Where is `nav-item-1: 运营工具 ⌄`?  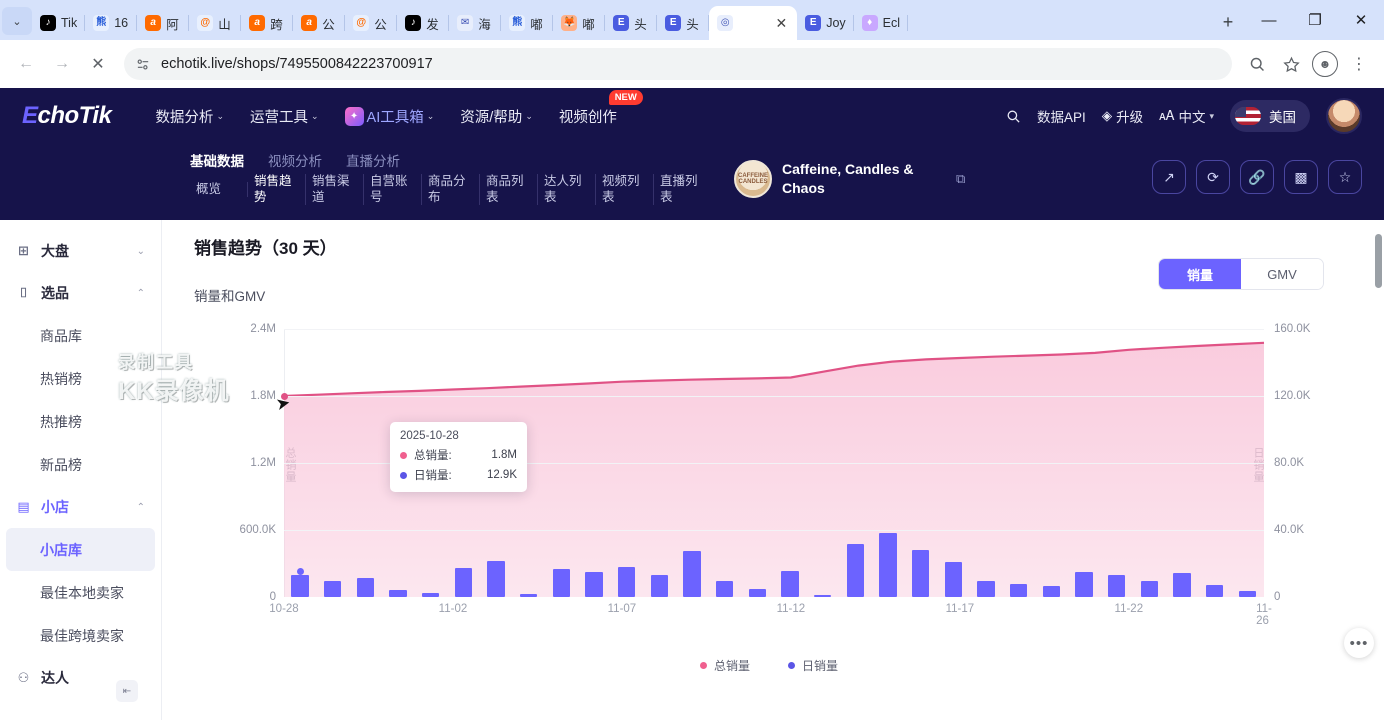 nav-item-1: 运营工具 ⌄ is located at coordinates (284, 116).